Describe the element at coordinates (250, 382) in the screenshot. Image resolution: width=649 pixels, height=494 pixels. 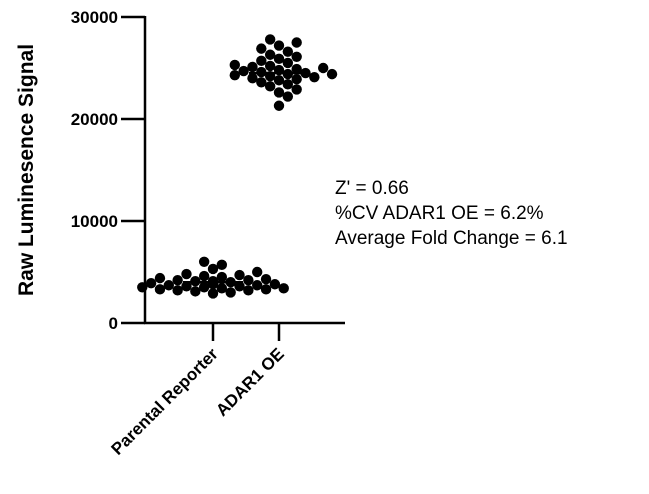
I see `x-tick-label: ADAR1 OE` at that location.